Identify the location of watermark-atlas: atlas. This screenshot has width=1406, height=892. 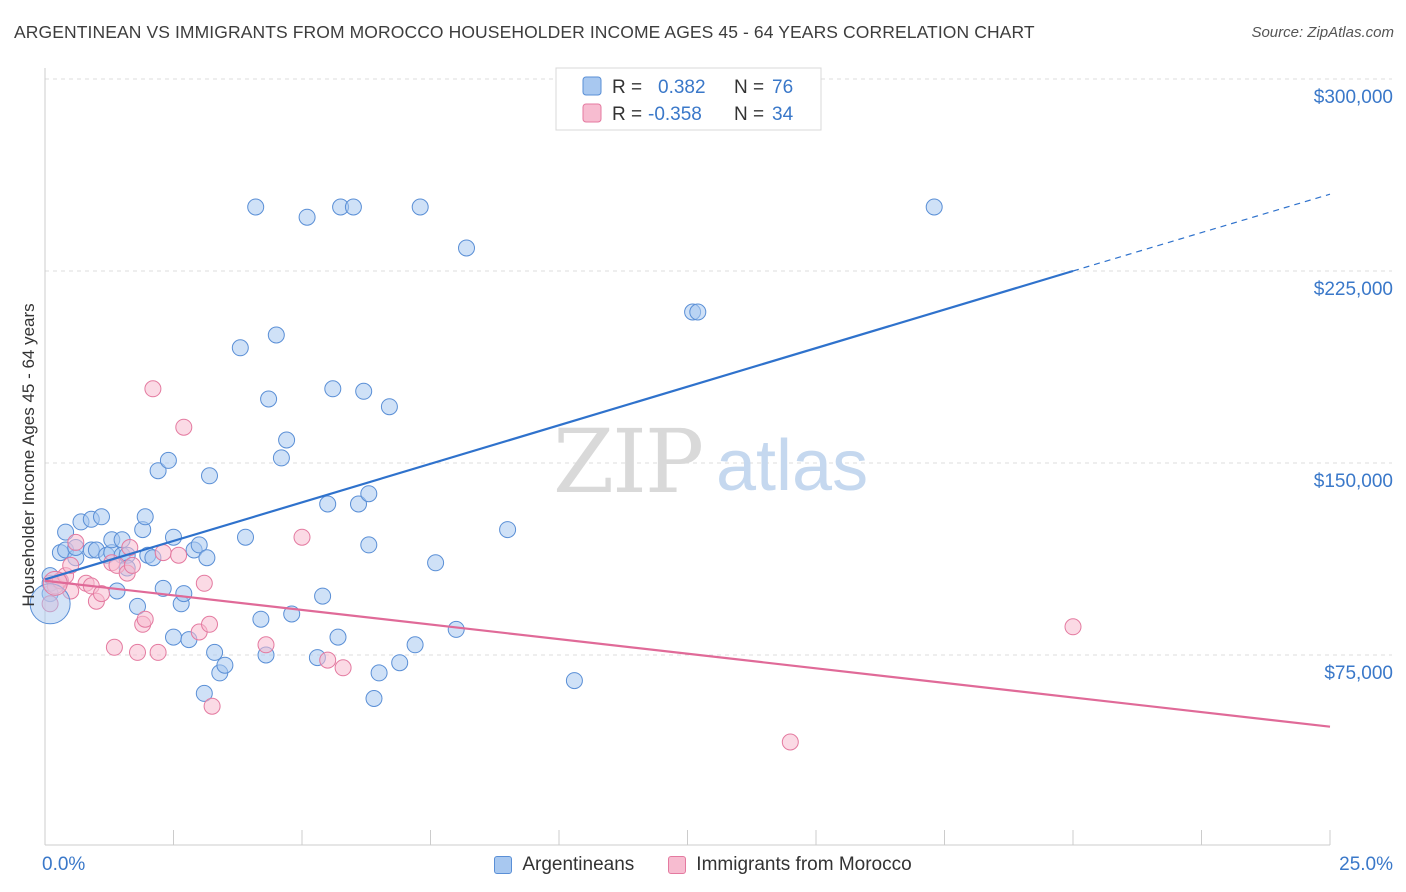
(792, 466).